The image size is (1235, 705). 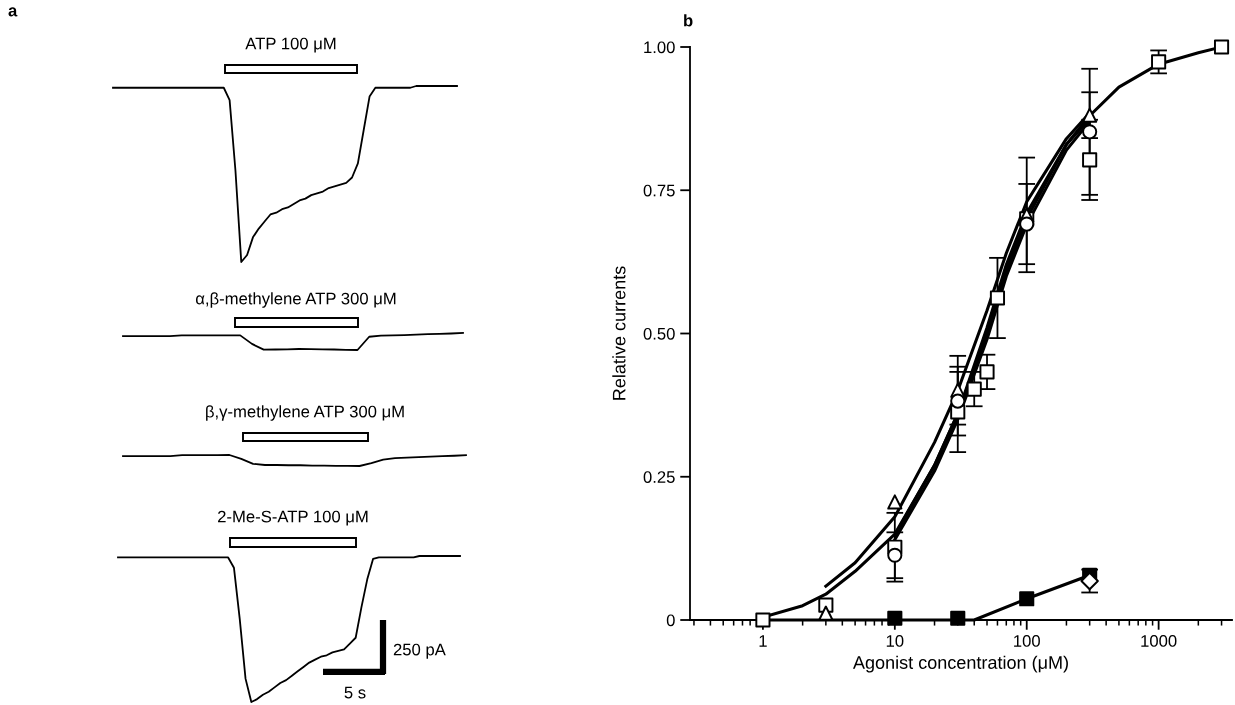 I want to click on y-tick-label: 0.50, so click(x=659, y=333).